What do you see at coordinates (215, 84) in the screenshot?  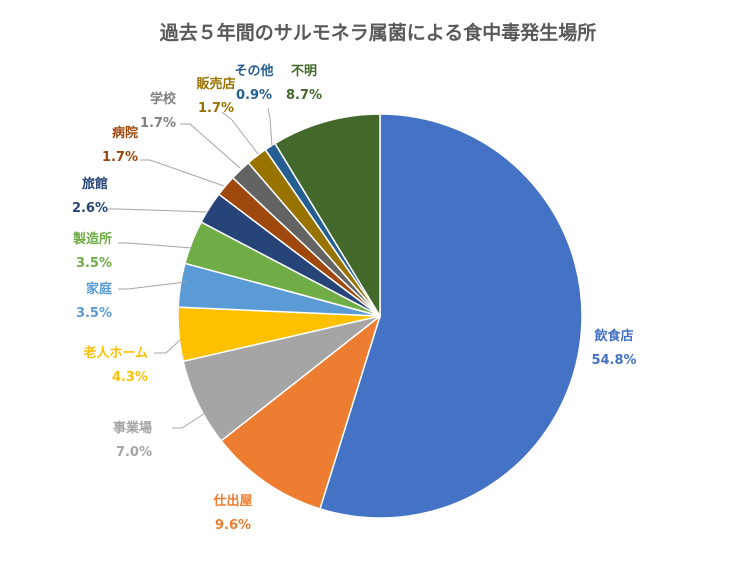 I see `slice-label: 販売店` at bounding box center [215, 84].